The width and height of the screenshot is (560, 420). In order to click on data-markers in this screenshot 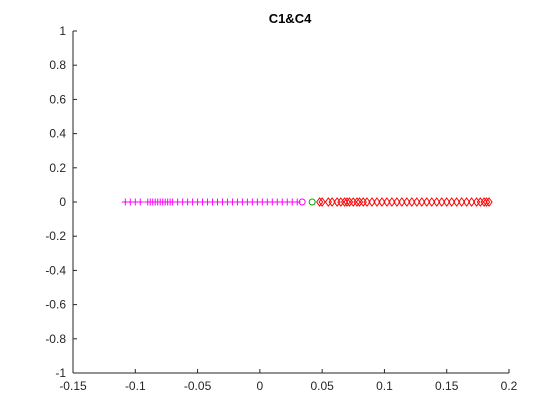, I will do `click(307, 202)`.